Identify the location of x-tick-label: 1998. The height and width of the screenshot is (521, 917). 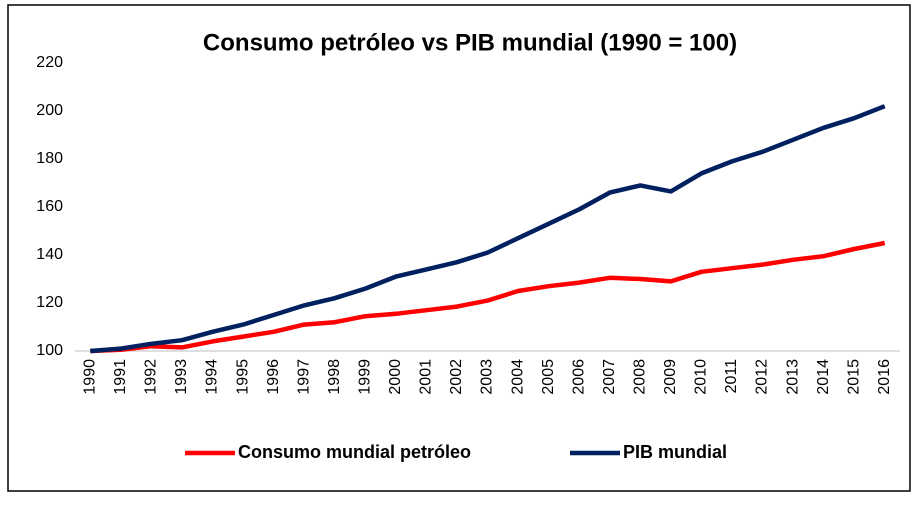
(334, 377).